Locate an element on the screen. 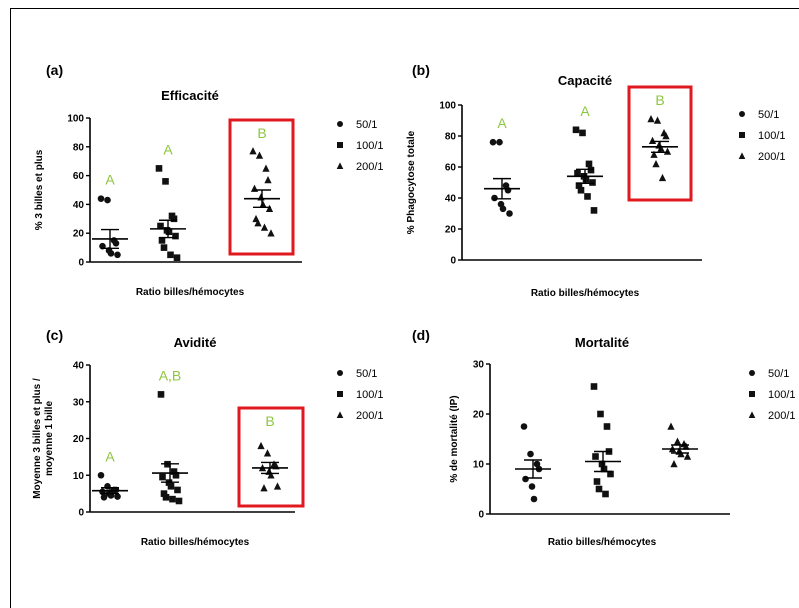 This screenshot has width=799, height=608. y-tick-label-b-60: 60 is located at coordinates (451, 168).